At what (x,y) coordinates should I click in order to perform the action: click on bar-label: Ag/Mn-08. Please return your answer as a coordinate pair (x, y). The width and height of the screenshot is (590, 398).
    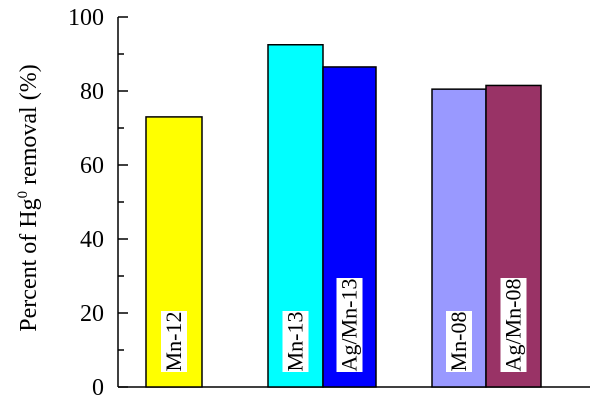
    Looking at the image, I should click on (513, 325).